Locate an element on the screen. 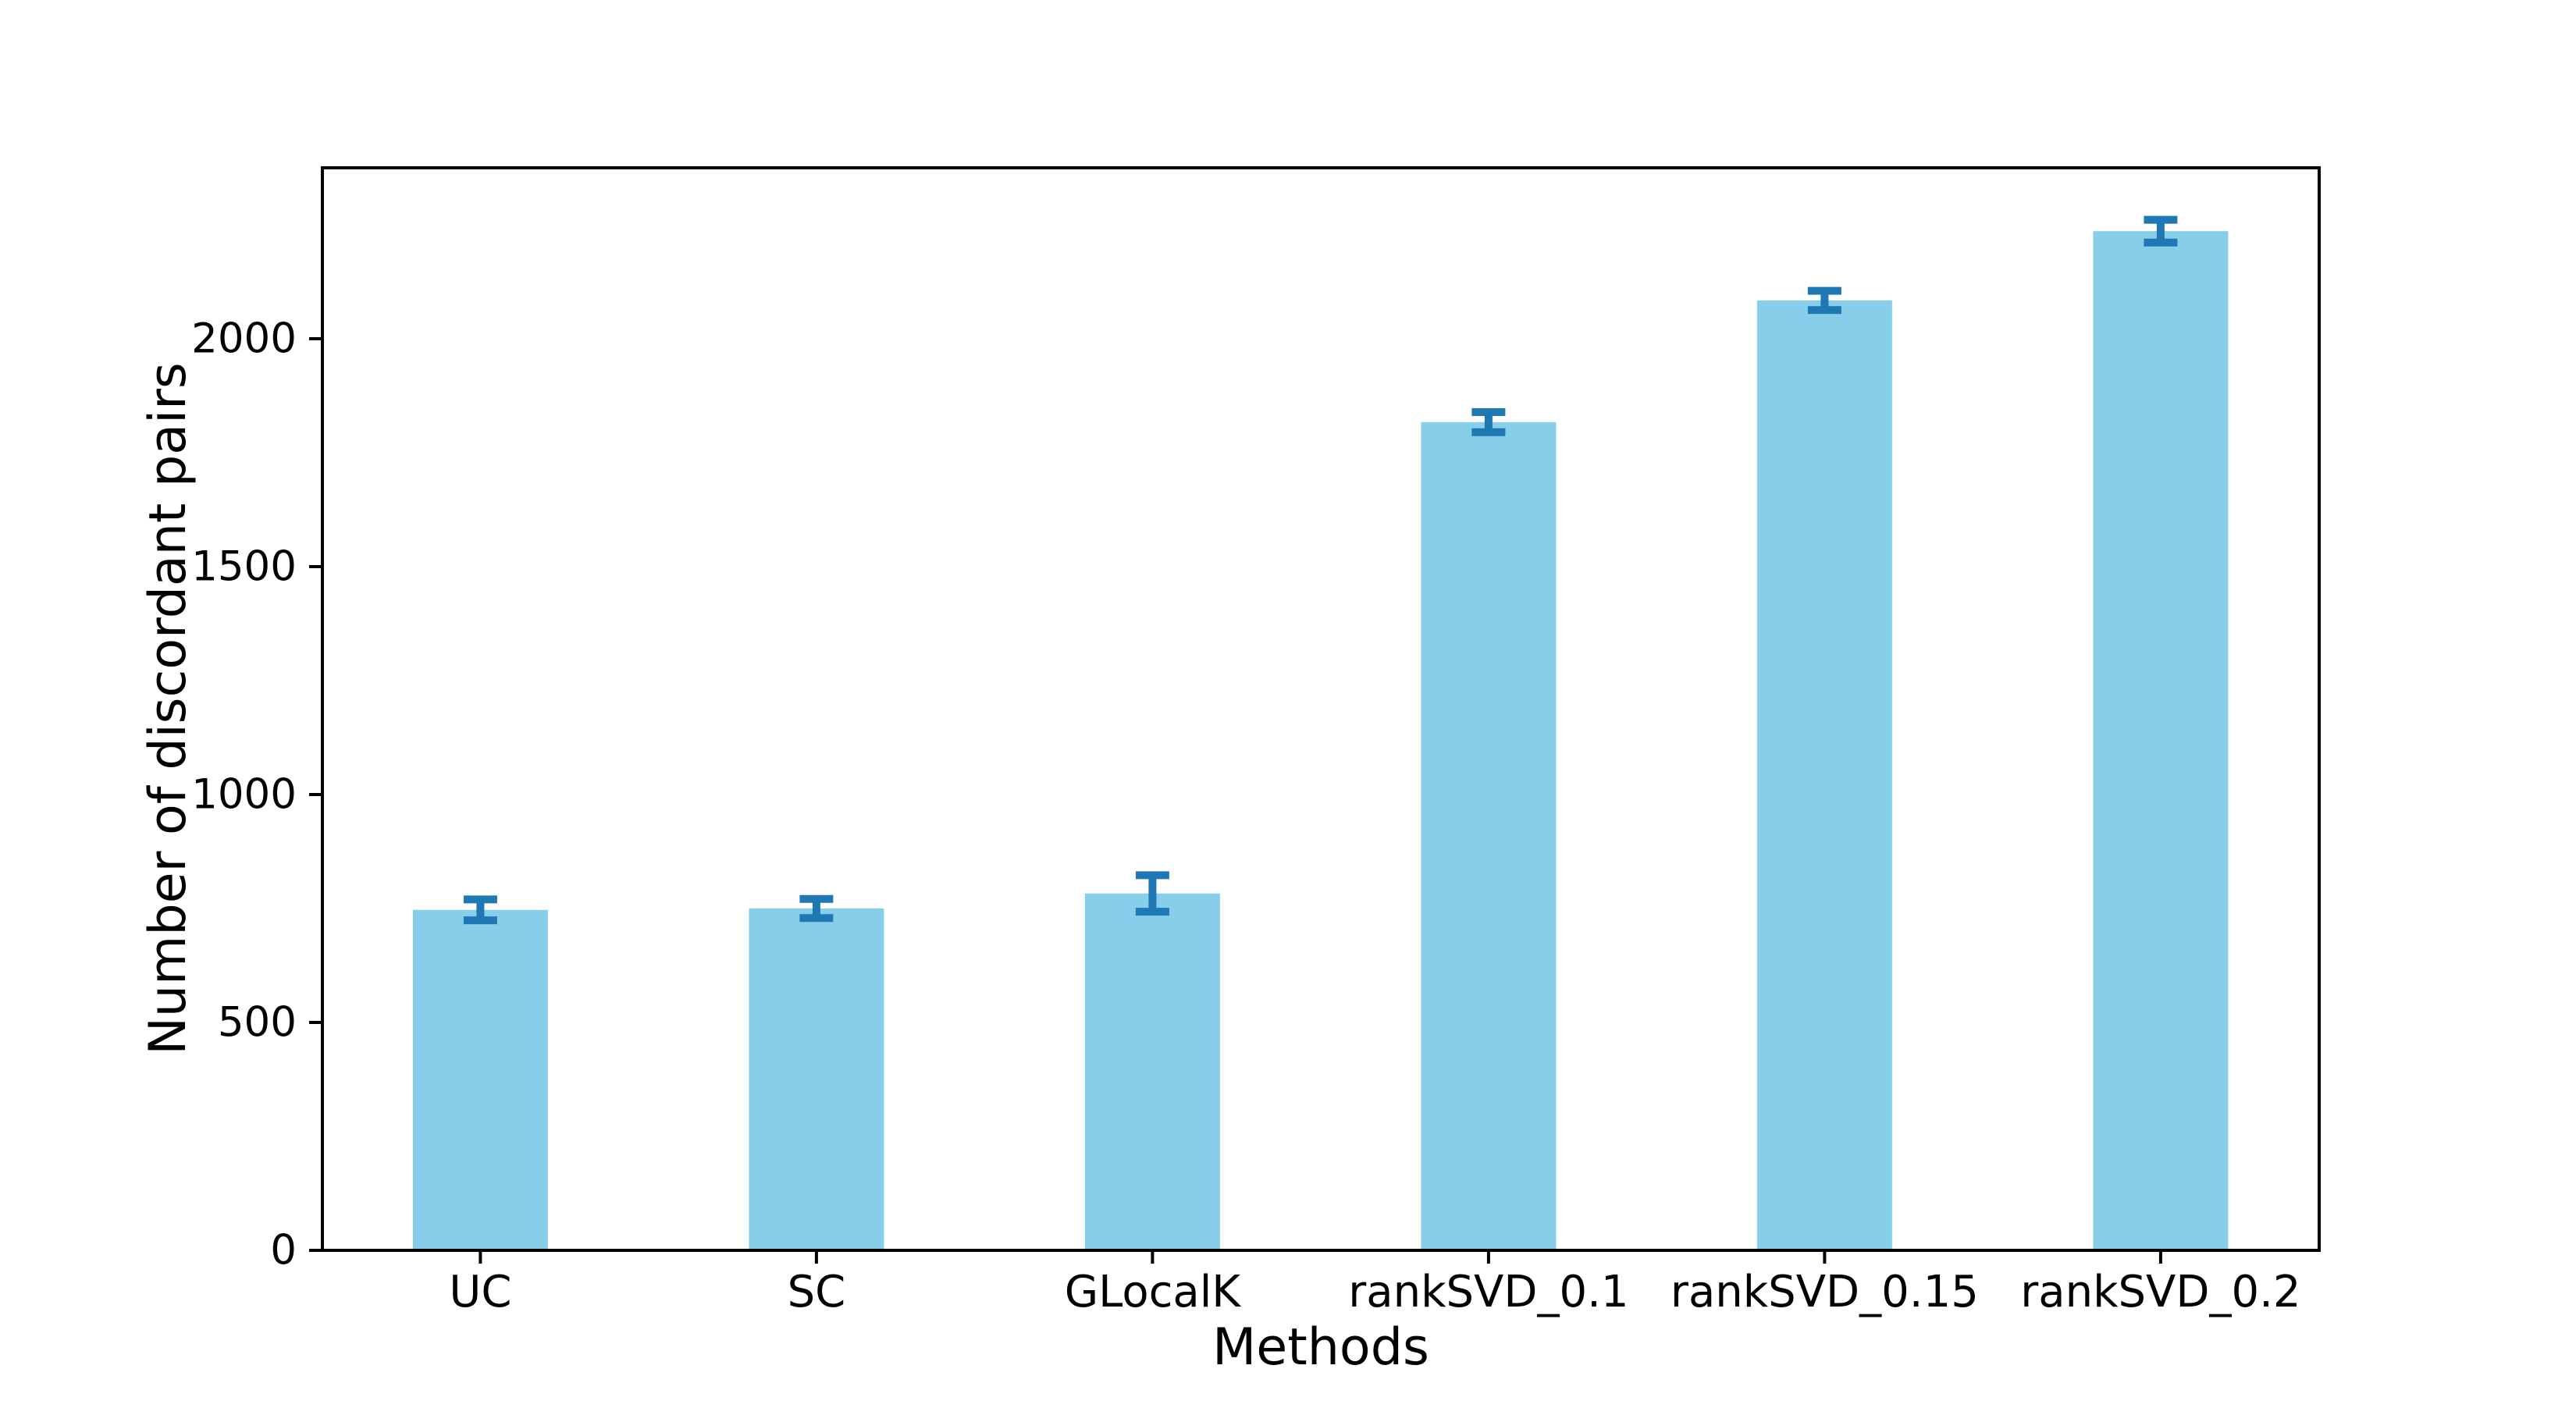  y-tick-label-2000: 2000 is located at coordinates (244, 339).